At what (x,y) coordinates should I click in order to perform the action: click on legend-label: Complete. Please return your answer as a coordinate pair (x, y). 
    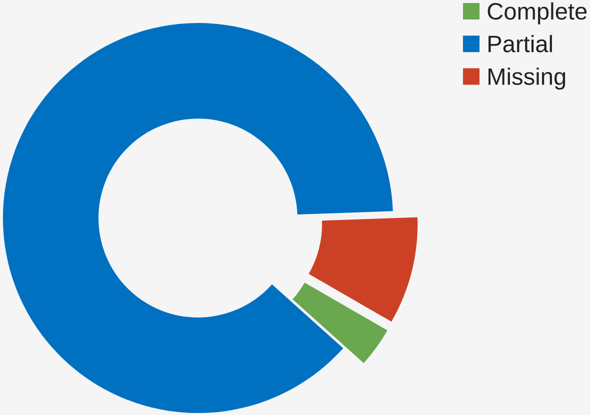
    Looking at the image, I should click on (537, 13).